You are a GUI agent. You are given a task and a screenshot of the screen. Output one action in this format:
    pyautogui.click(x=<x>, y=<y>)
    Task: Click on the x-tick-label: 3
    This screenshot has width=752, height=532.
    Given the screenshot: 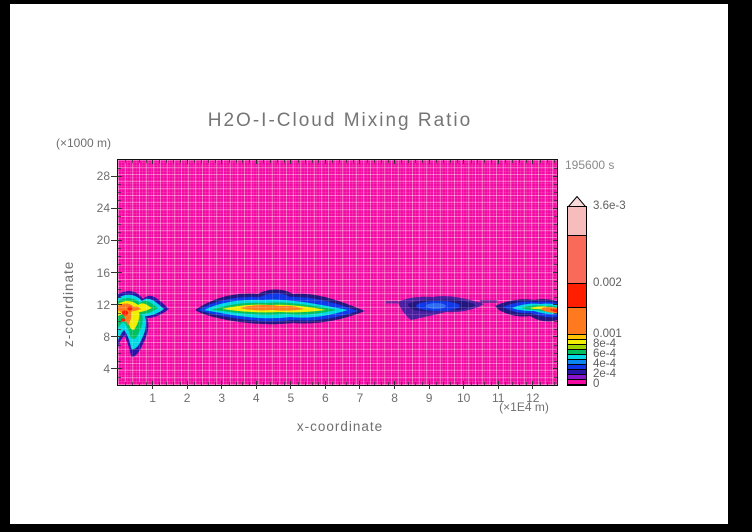 What is the action you would take?
    pyautogui.click(x=222, y=398)
    